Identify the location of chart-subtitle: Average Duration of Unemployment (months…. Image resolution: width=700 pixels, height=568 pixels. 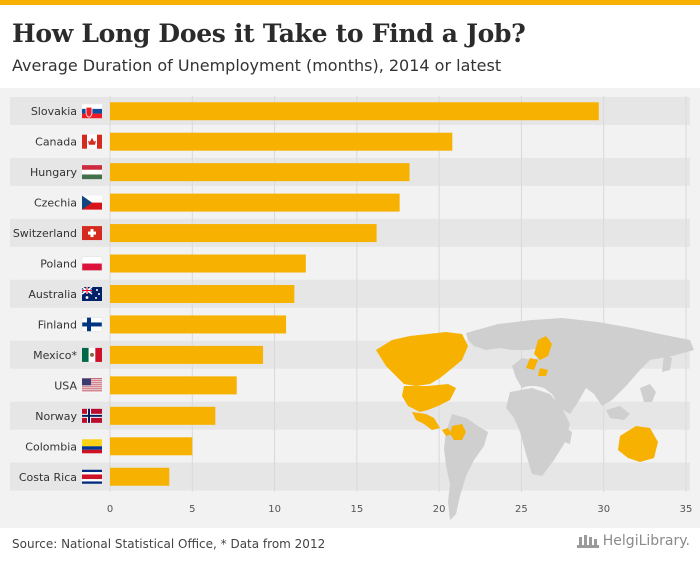
(257, 65).